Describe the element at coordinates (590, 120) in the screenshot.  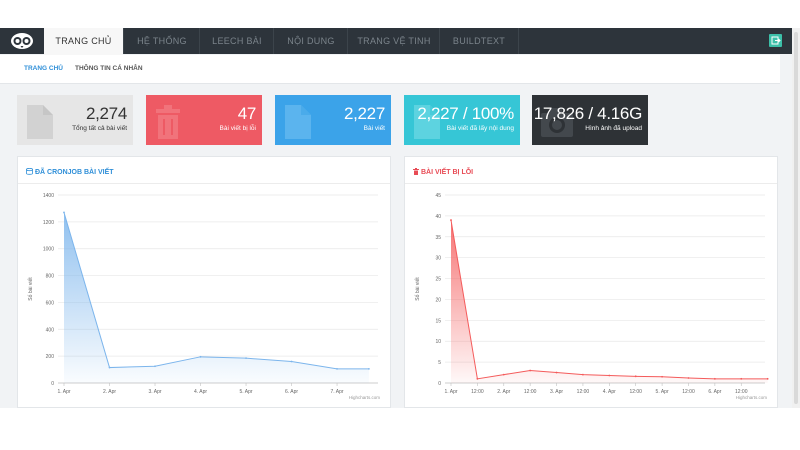
I see `stat-card-images-uploaded: 17,826 / 4.16G Hình ảnh đã upload` at that location.